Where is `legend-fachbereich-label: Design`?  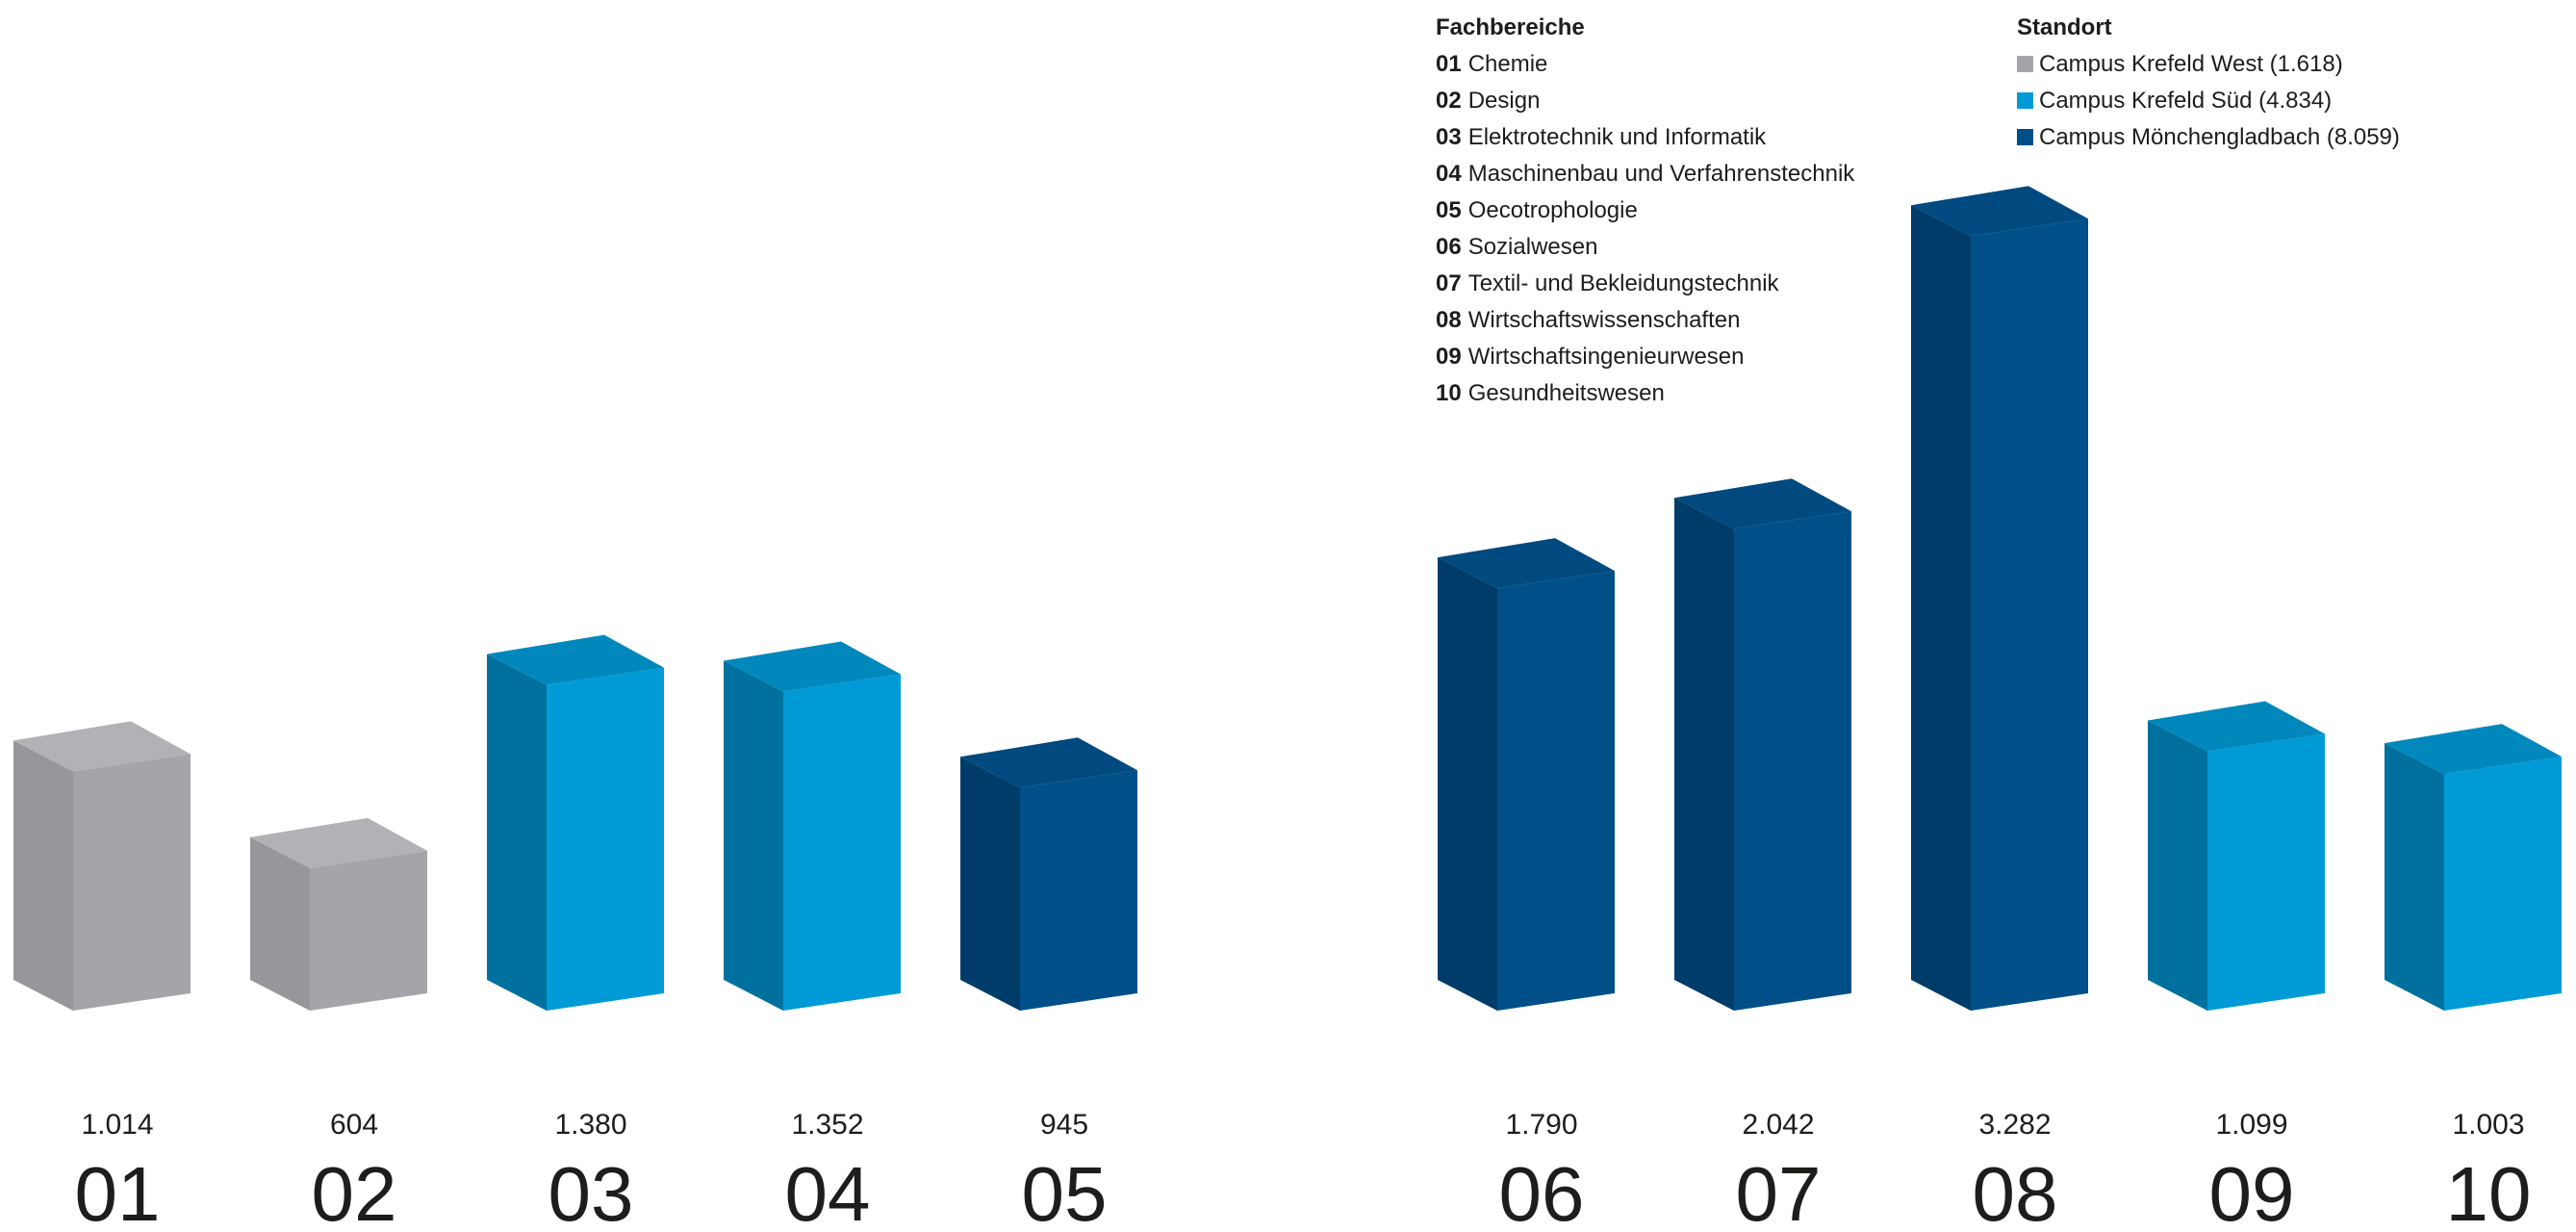
legend-fachbereich-label: Design is located at coordinates (1504, 101).